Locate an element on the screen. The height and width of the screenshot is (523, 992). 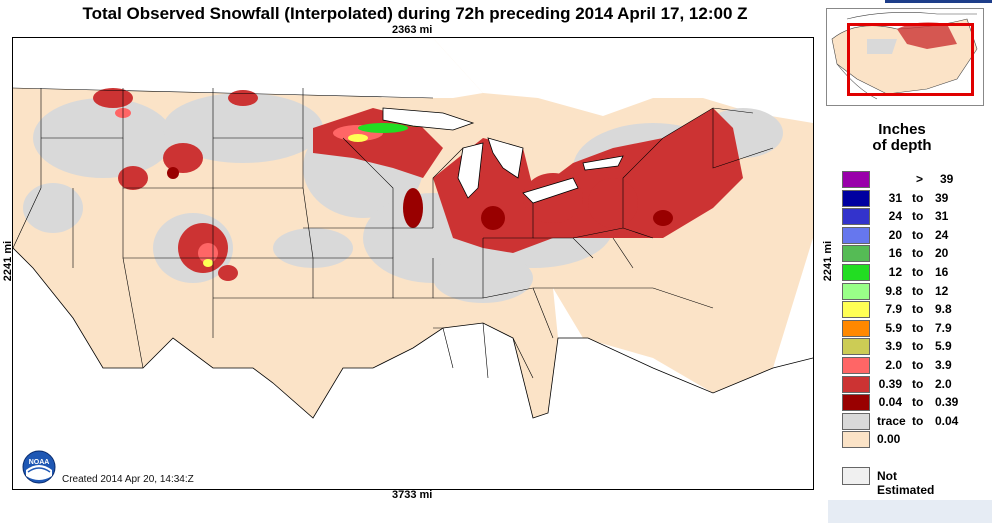
legend-low: 31 is located at coordinates (895, 197).